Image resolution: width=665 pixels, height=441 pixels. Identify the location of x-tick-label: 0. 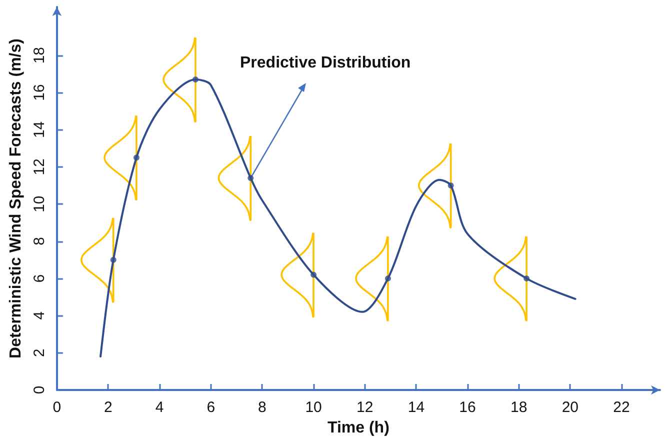
(57, 407).